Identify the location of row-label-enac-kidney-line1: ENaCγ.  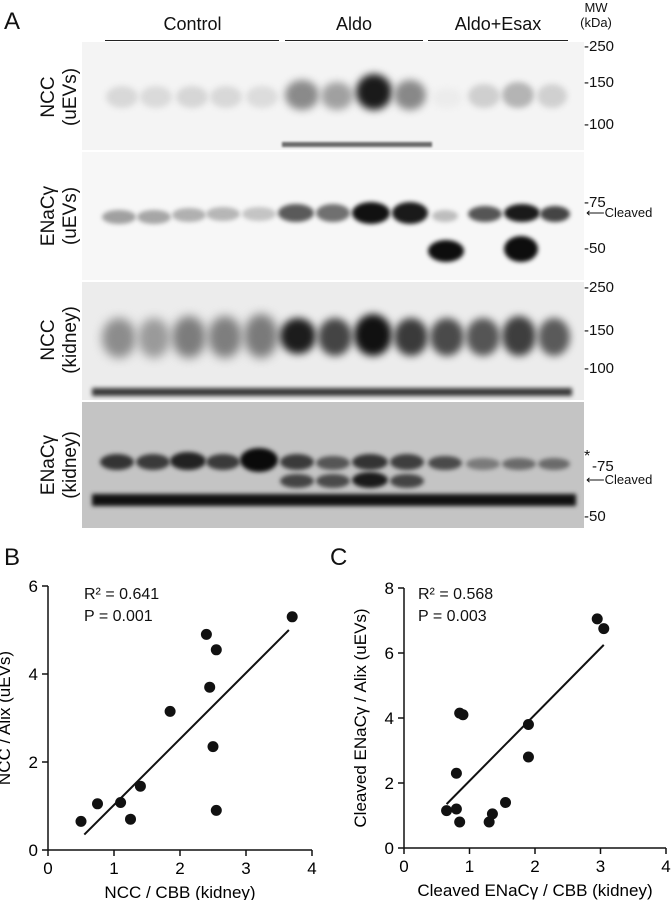
(48, 465).